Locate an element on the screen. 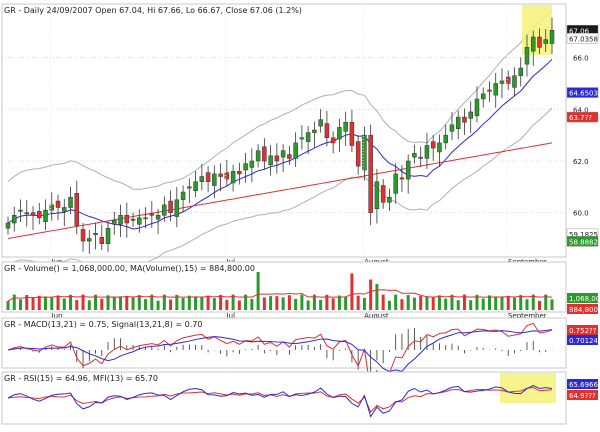 The width and height of the screenshot is (600, 432). macd-tag-box is located at coordinates (582, 330).